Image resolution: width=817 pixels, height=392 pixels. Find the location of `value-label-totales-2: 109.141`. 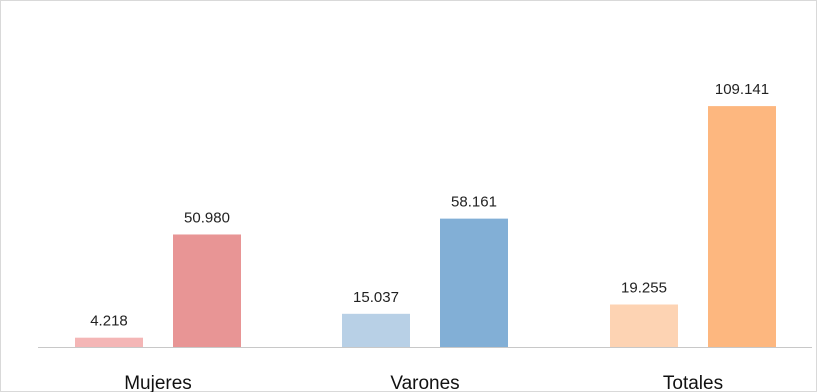

value-label-totales-2: 109.141 is located at coordinates (742, 89).